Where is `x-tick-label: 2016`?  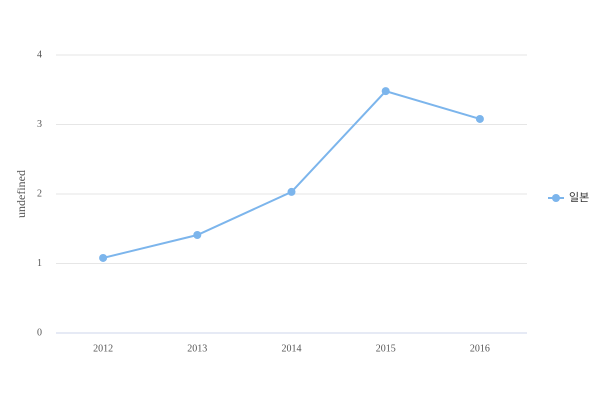
x-tick-label: 2016 is located at coordinates (480, 348).